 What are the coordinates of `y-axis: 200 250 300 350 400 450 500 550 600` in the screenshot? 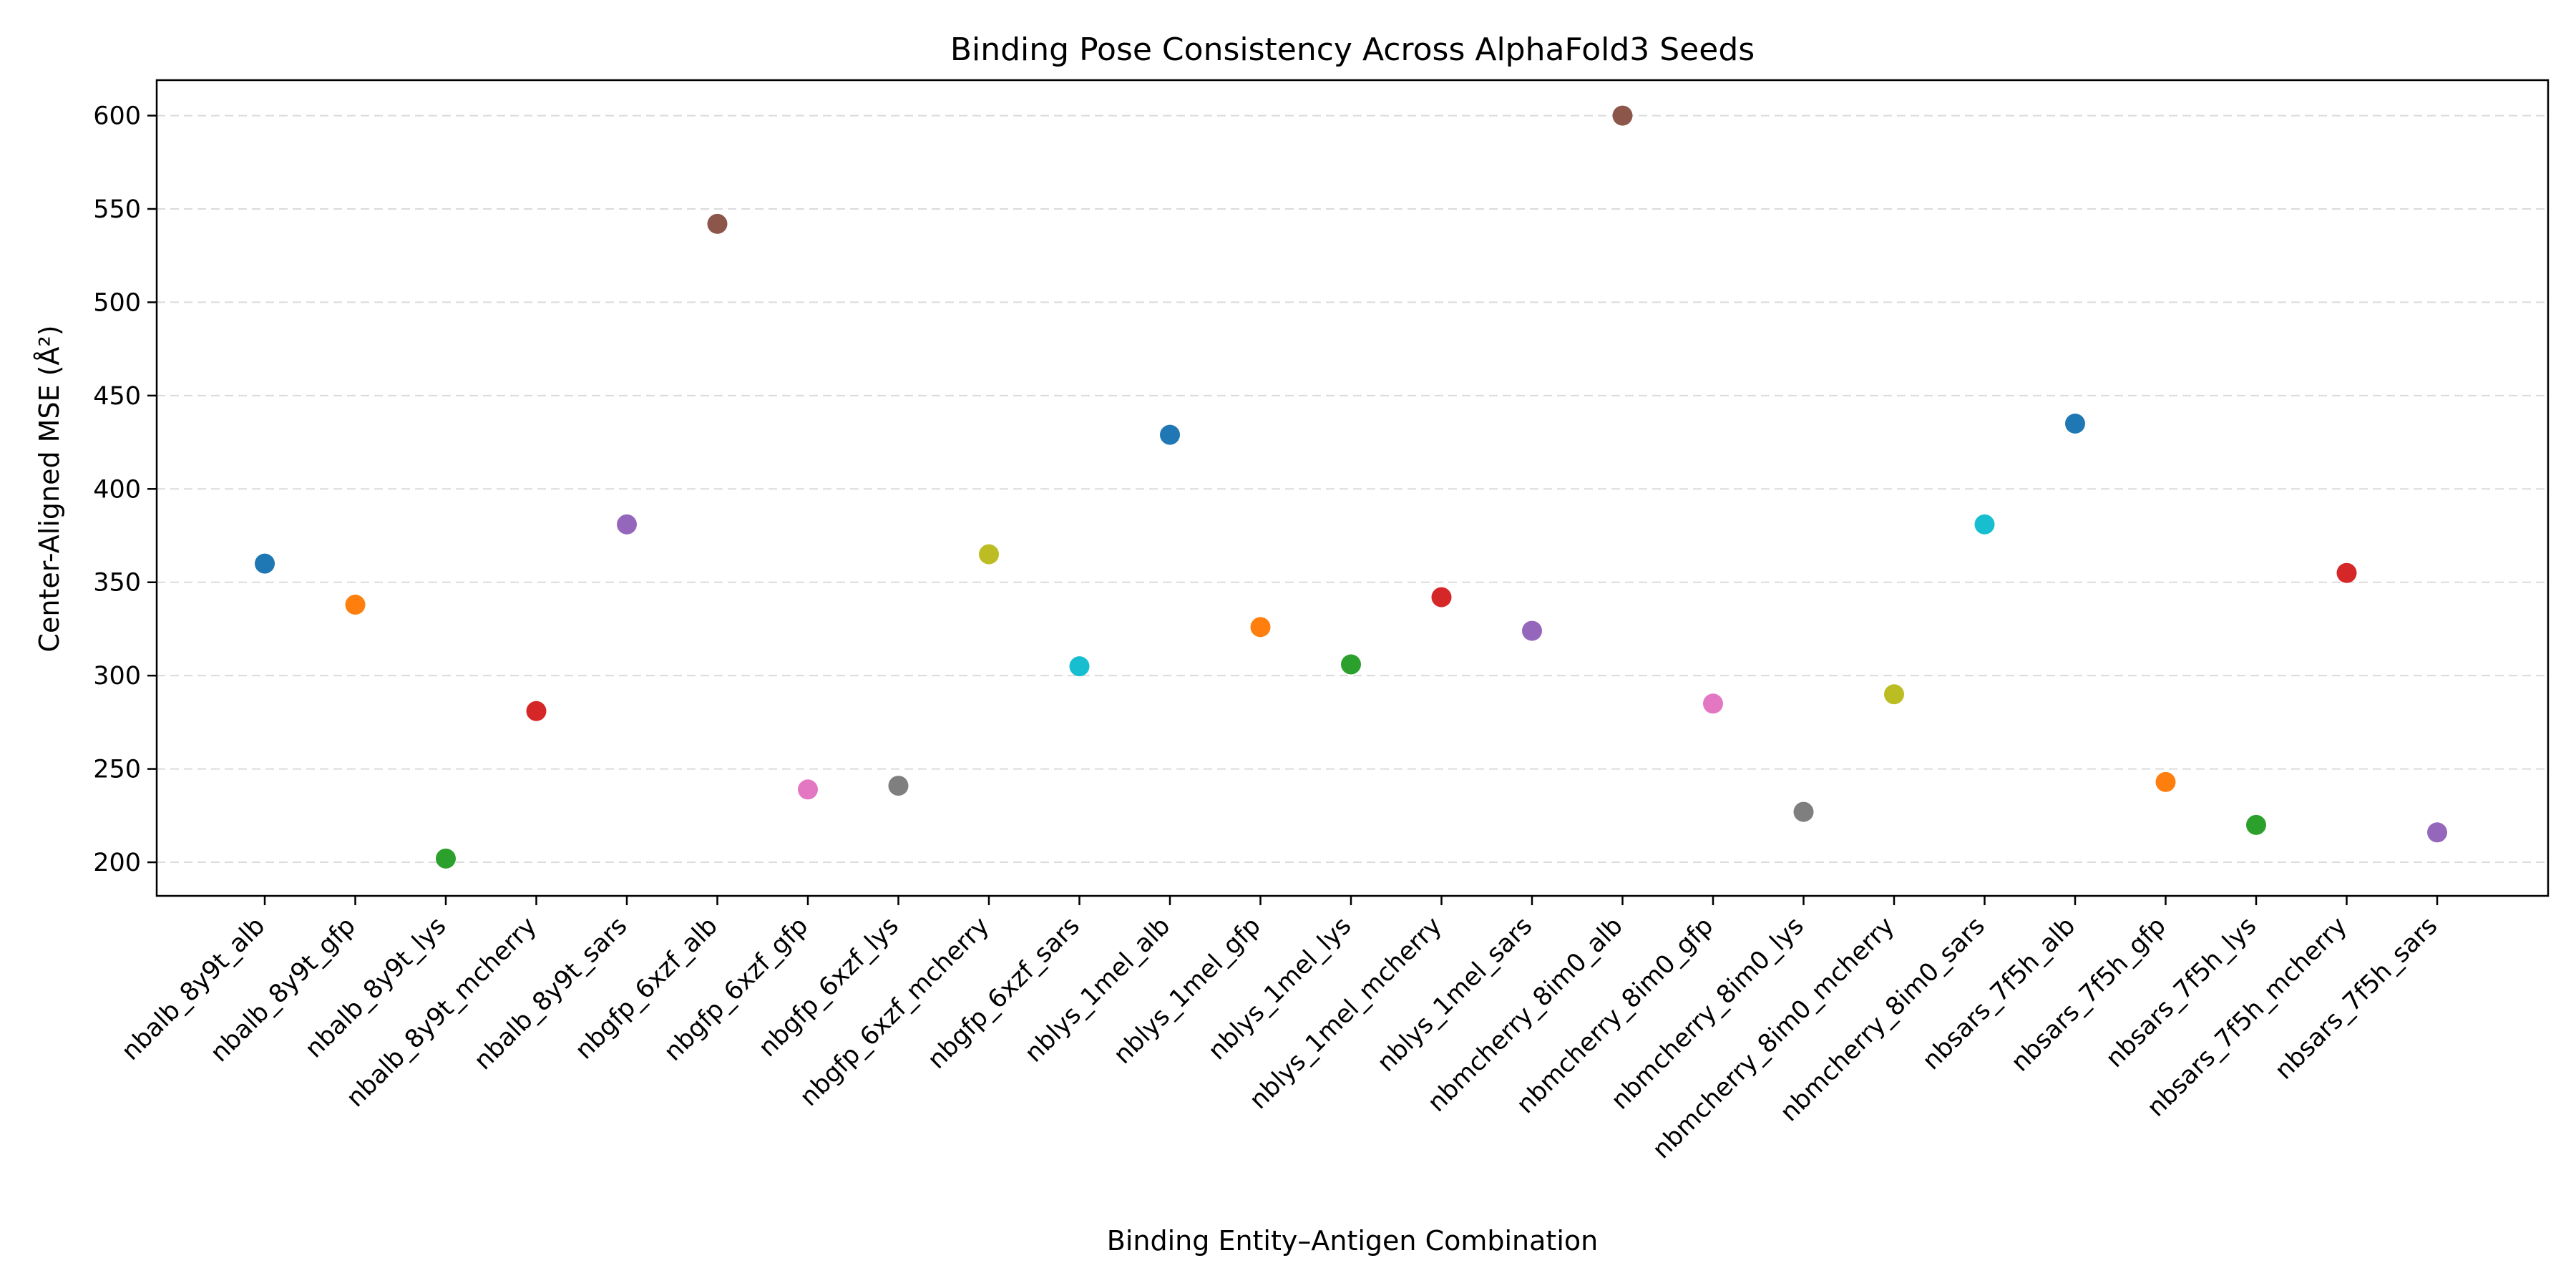 It's located at (125, 489).